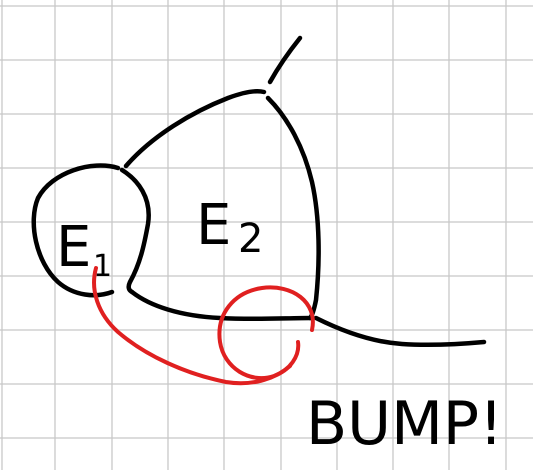  What do you see at coordinates (400, 331) in the screenshot?
I see `bottom-right-tail-edge` at bounding box center [400, 331].